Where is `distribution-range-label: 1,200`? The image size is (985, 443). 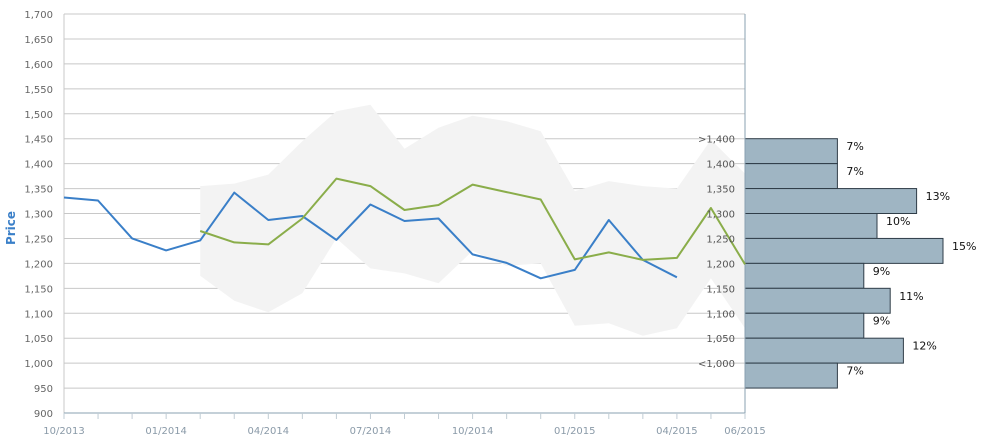 distribution-range-label: 1,200 is located at coordinates (720, 264).